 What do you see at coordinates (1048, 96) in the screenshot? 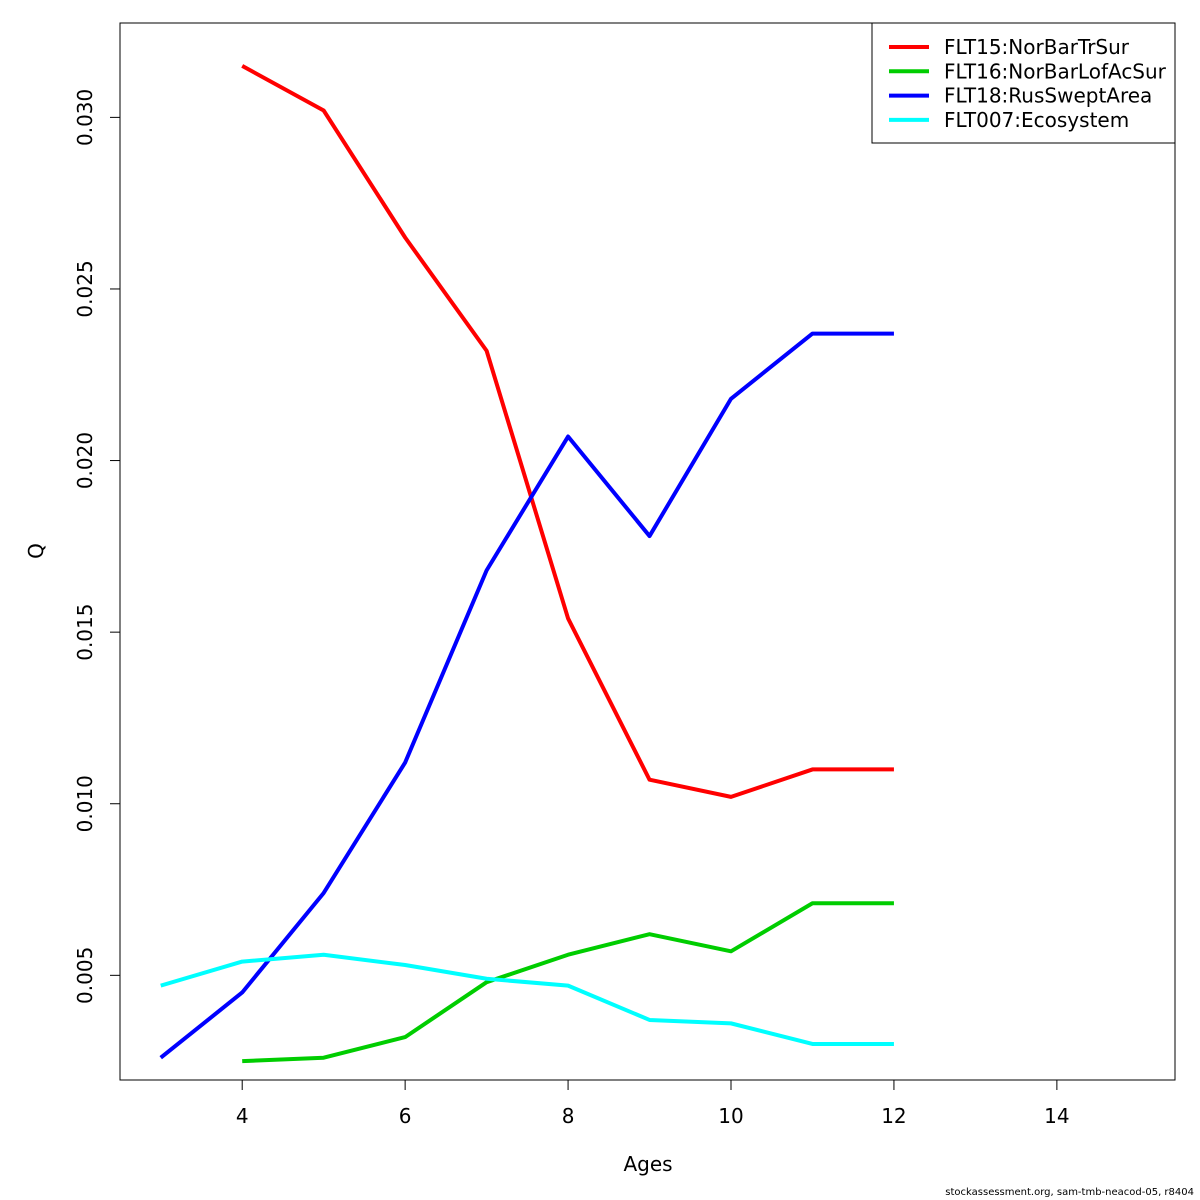
I see `legend-label: FLT18:RusSweptArea` at bounding box center [1048, 96].